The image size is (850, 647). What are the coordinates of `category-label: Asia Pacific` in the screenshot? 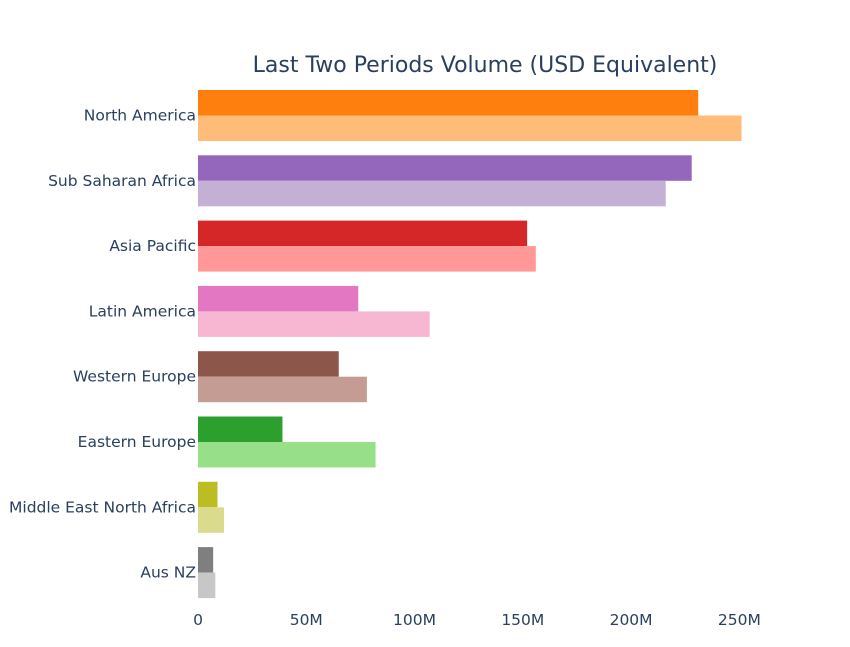 It's located at (152, 246).